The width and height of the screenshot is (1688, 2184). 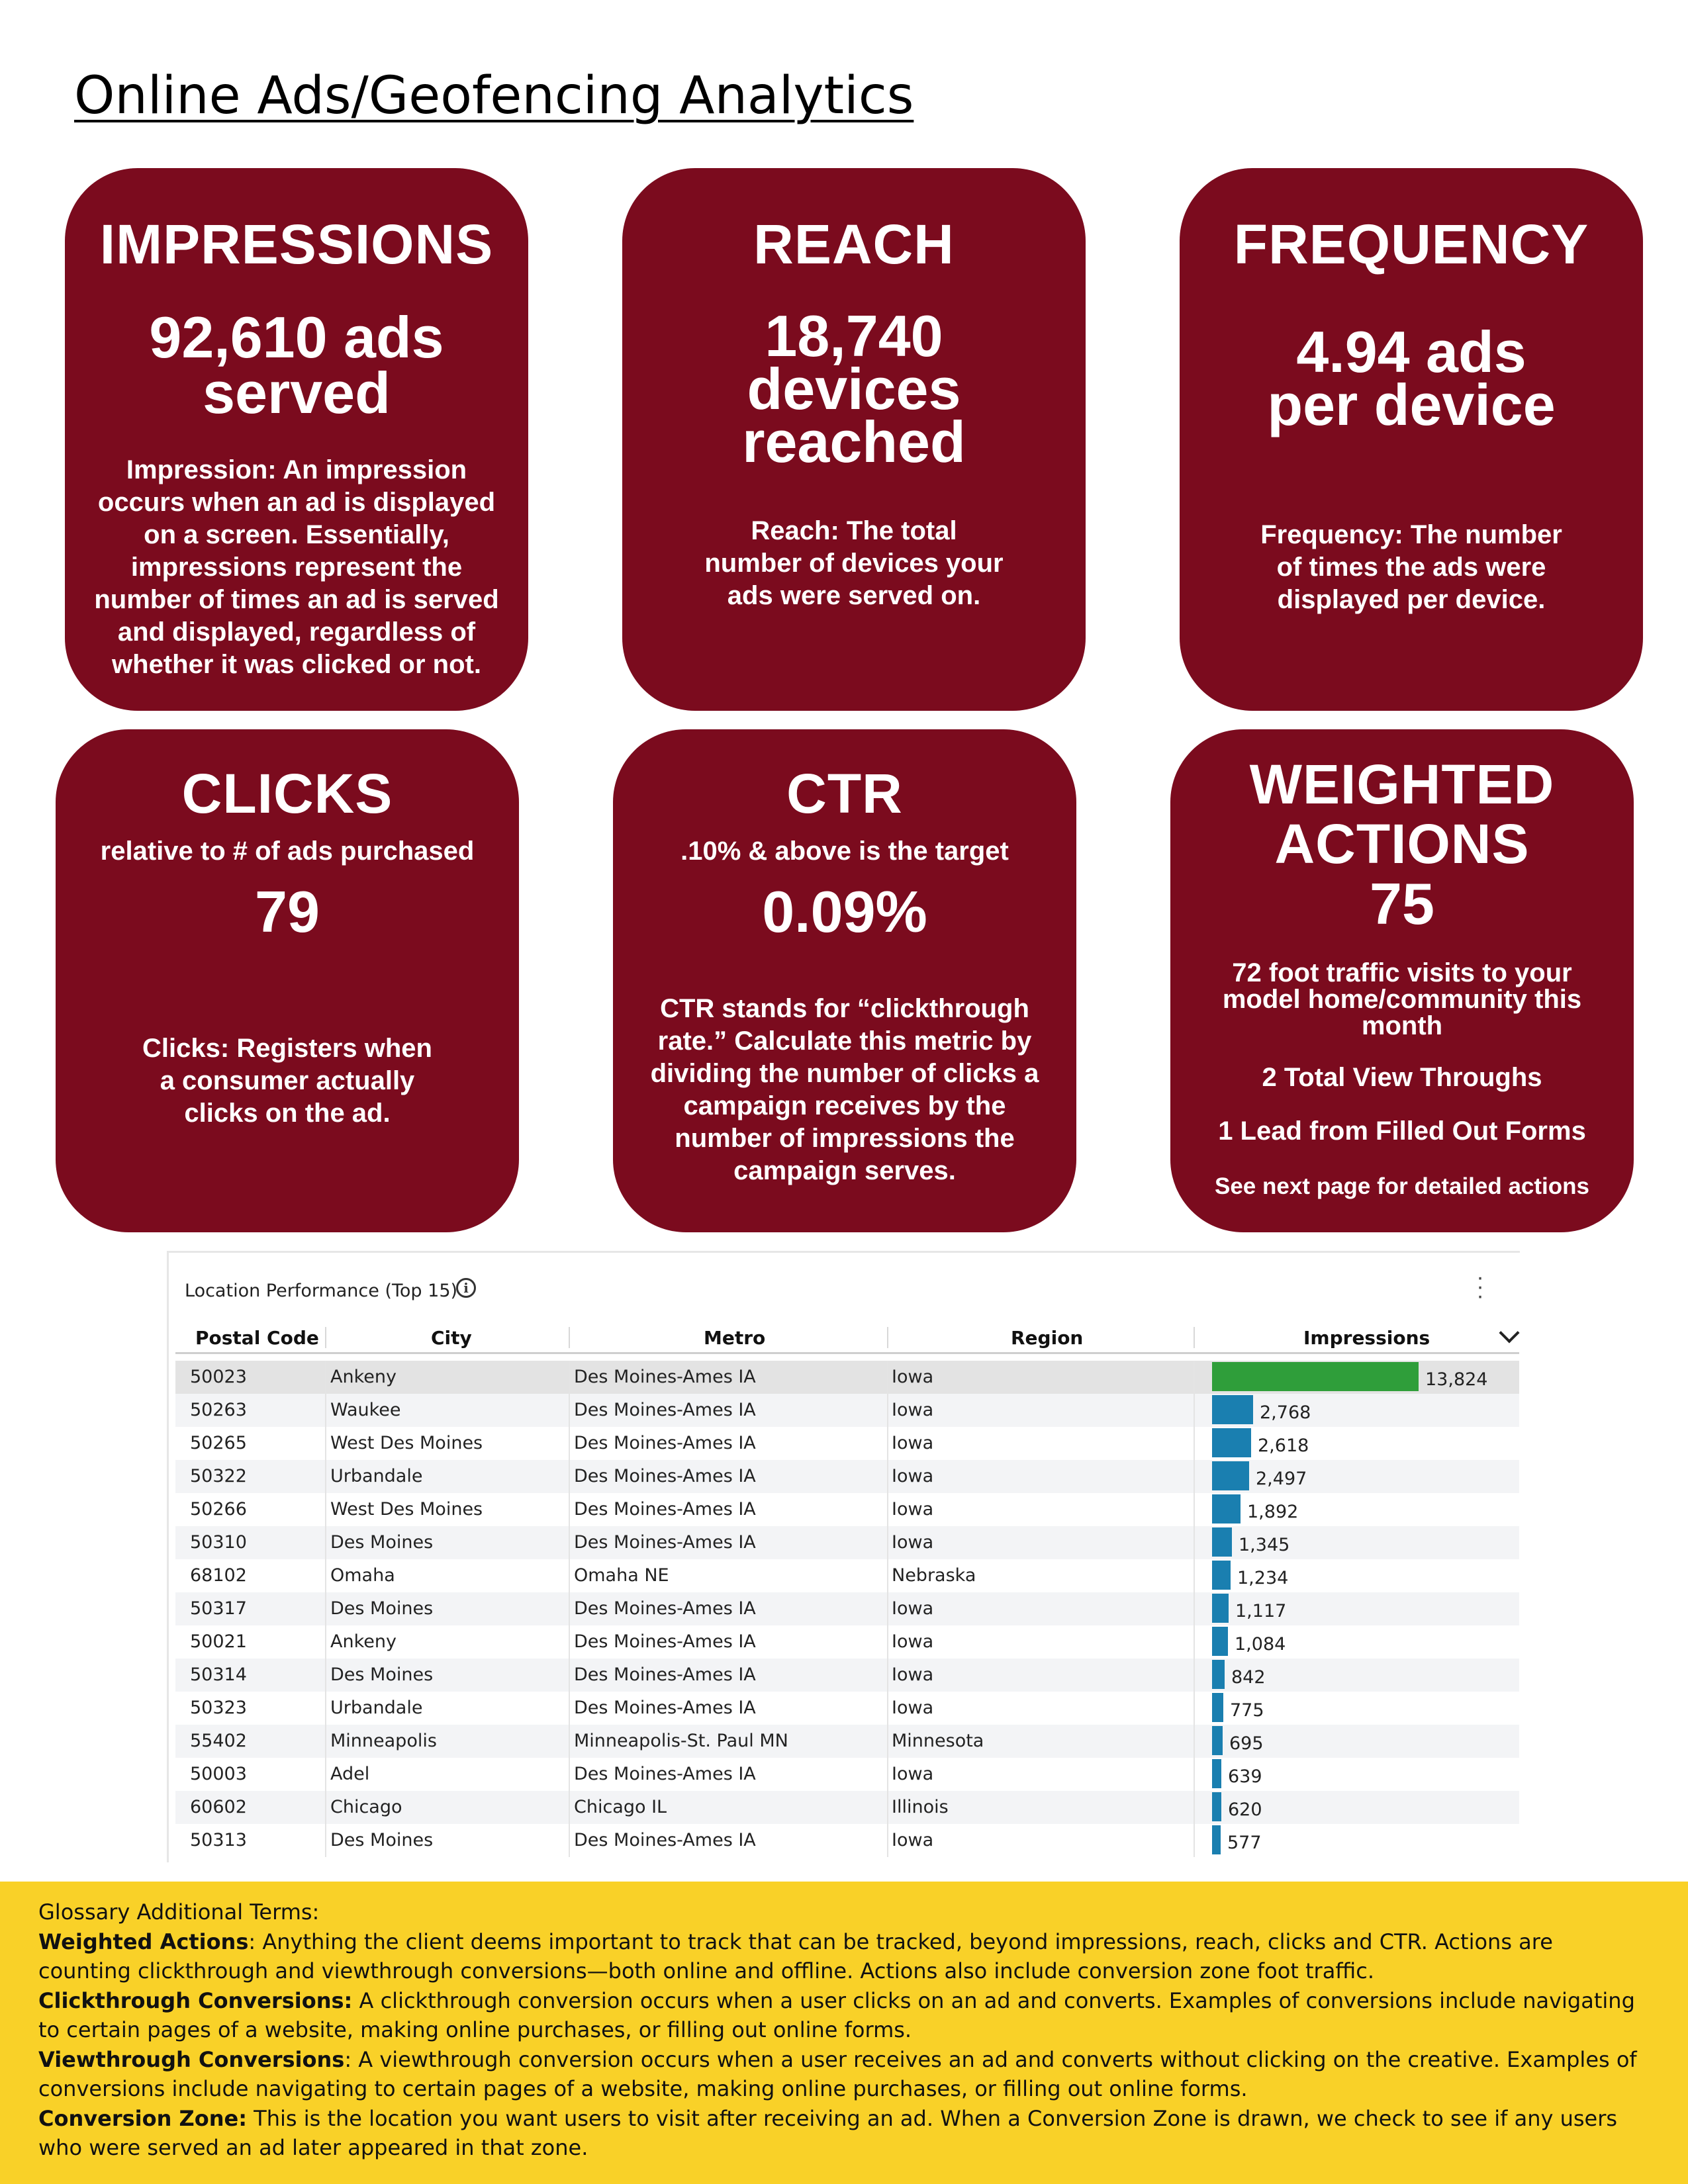 What do you see at coordinates (847, 1675) in the screenshot?
I see `table-row: 50314 Des Moines Des Moines-Ames IA Iowa 842` at bounding box center [847, 1675].